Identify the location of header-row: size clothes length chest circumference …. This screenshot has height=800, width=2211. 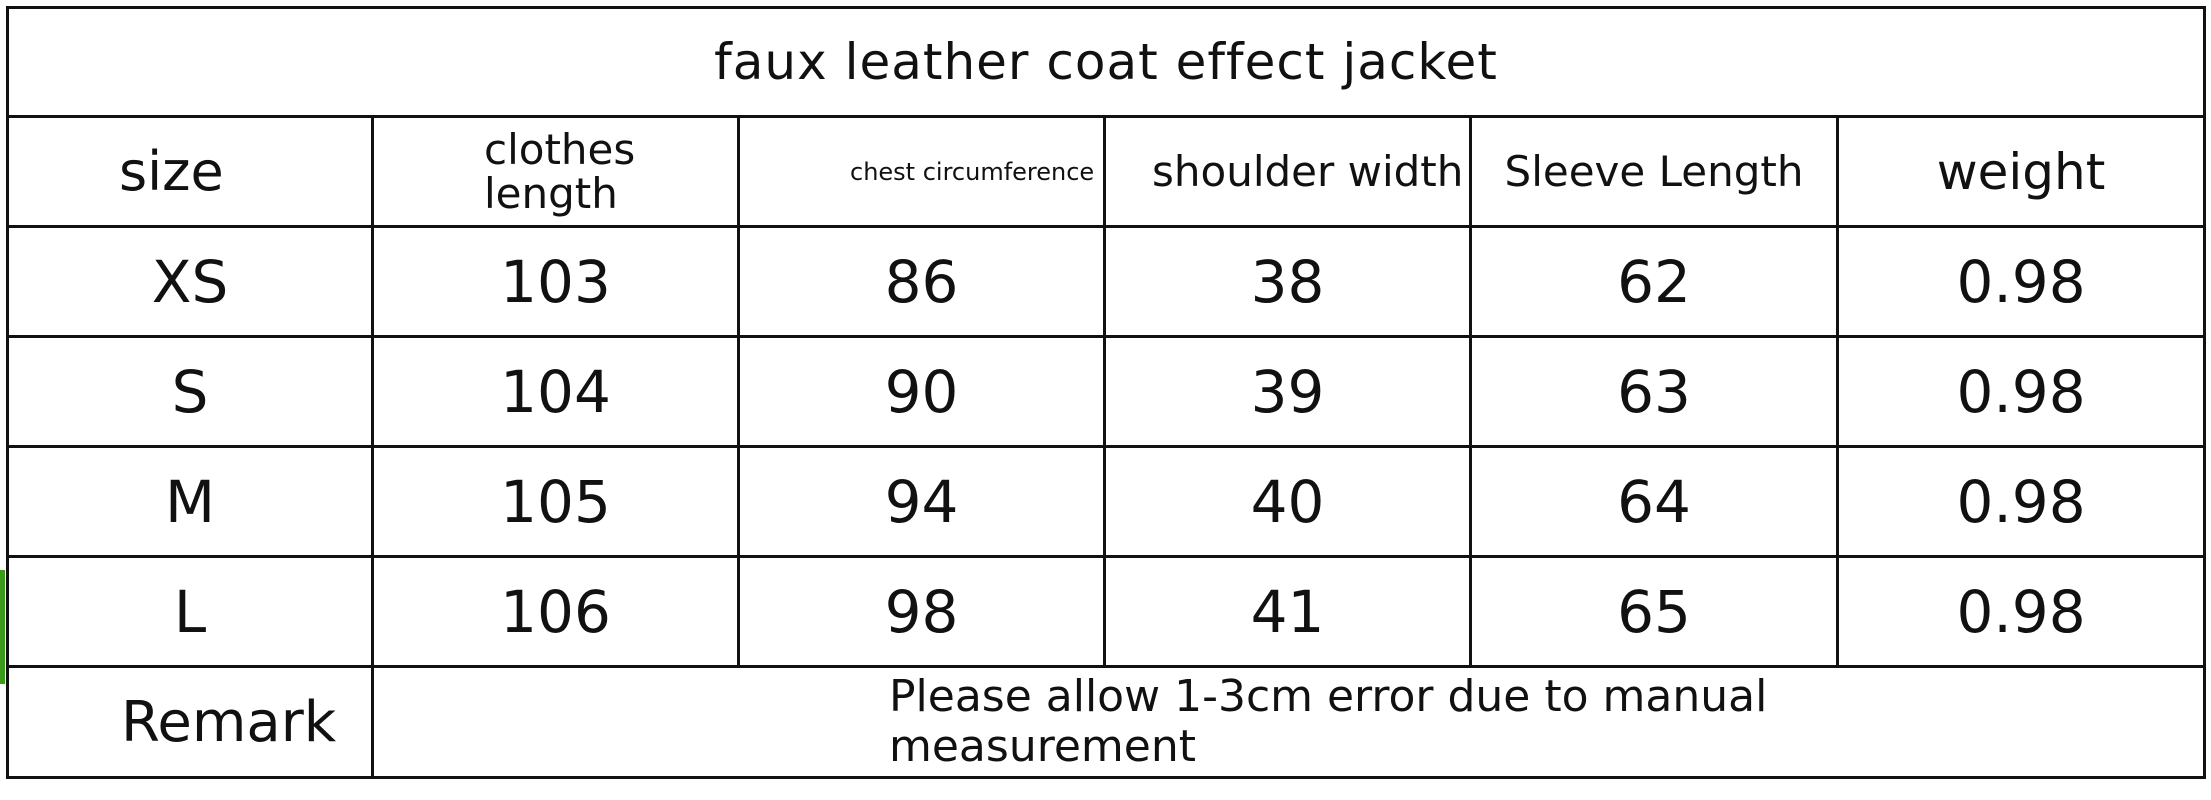
(1106, 171).